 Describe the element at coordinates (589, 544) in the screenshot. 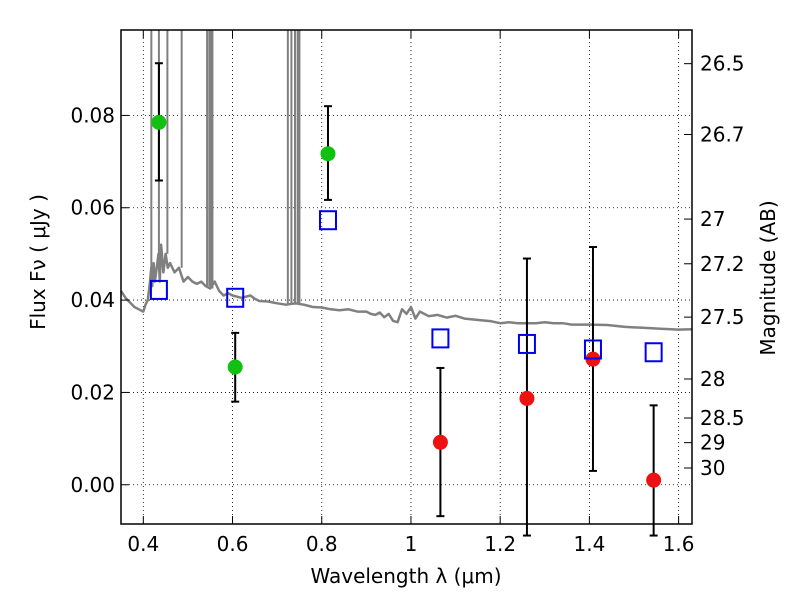

I see `x-tick-label: 1.4` at that location.